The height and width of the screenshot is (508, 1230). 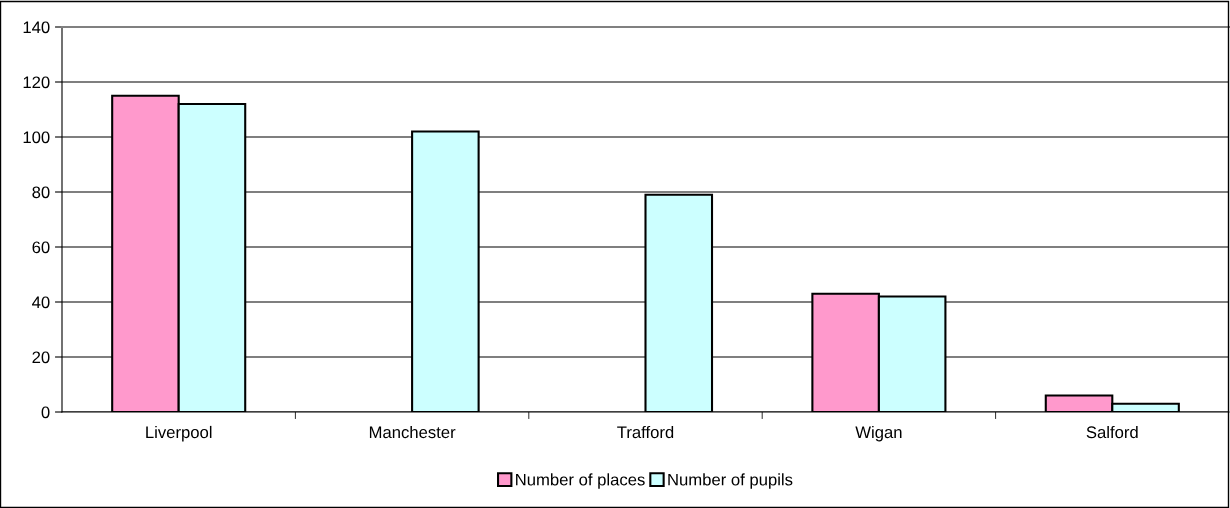 I want to click on legend-label: Number of pupils, so click(x=730, y=481).